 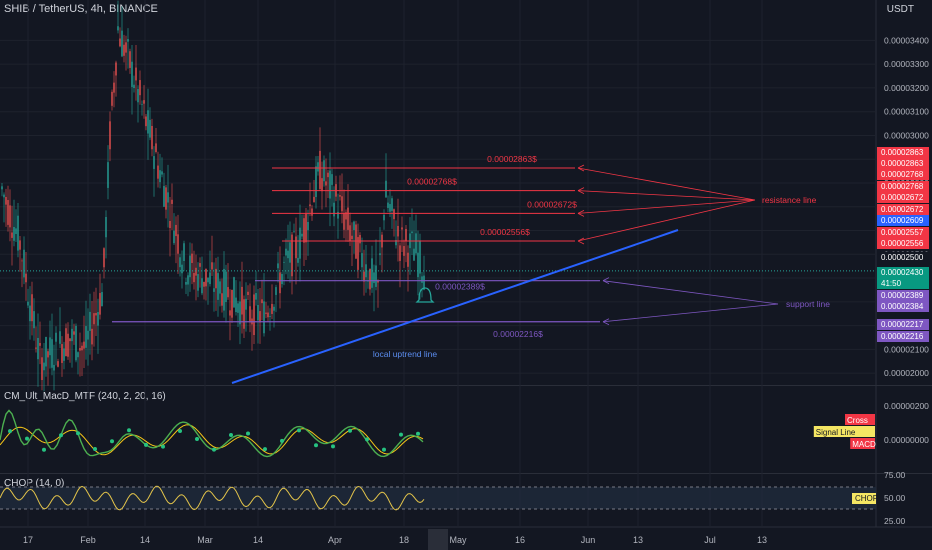 What do you see at coordinates (864, 444) in the screenshot?
I see `macd-legend-label: MACD` at bounding box center [864, 444].